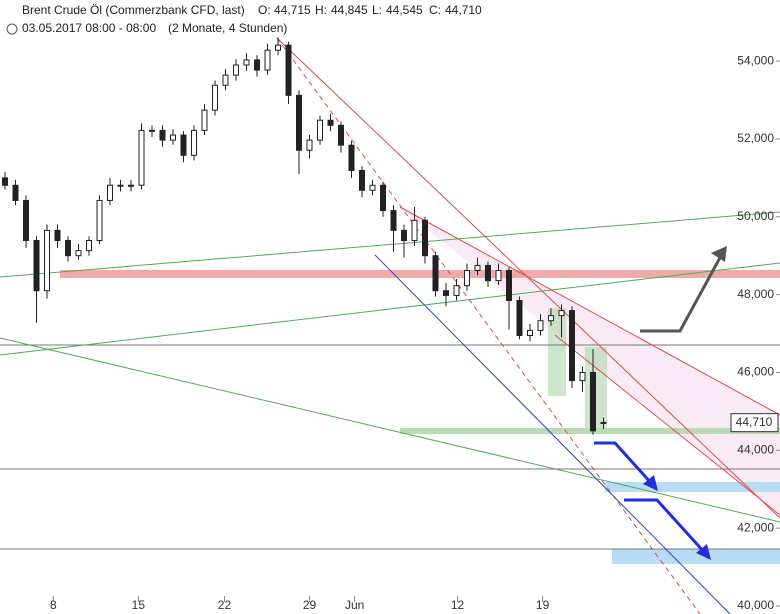  What do you see at coordinates (225, 605) in the screenshot?
I see `x-tick-label: 22` at bounding box center [225, 605].